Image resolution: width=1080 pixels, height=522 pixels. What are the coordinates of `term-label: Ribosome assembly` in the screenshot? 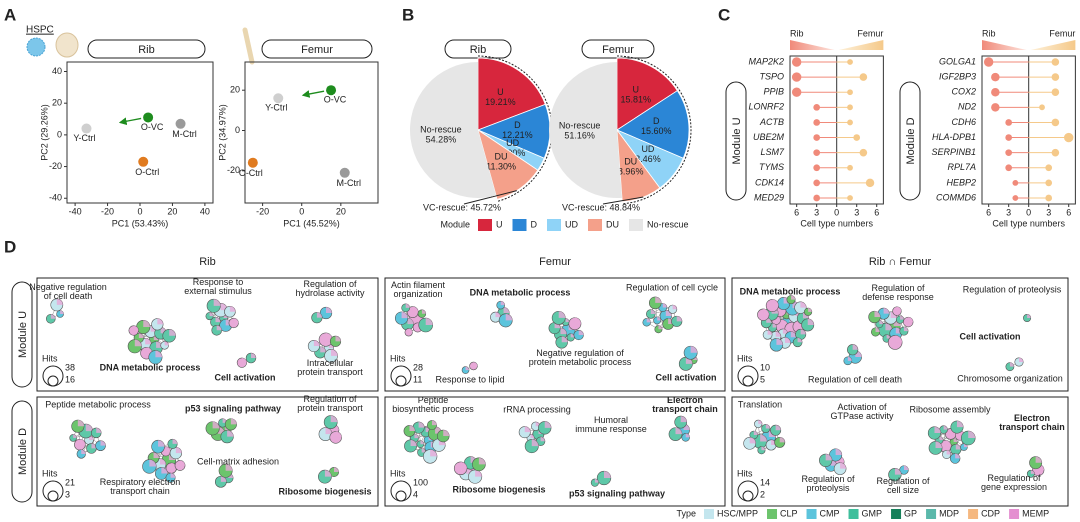 It's located at (950, 409).